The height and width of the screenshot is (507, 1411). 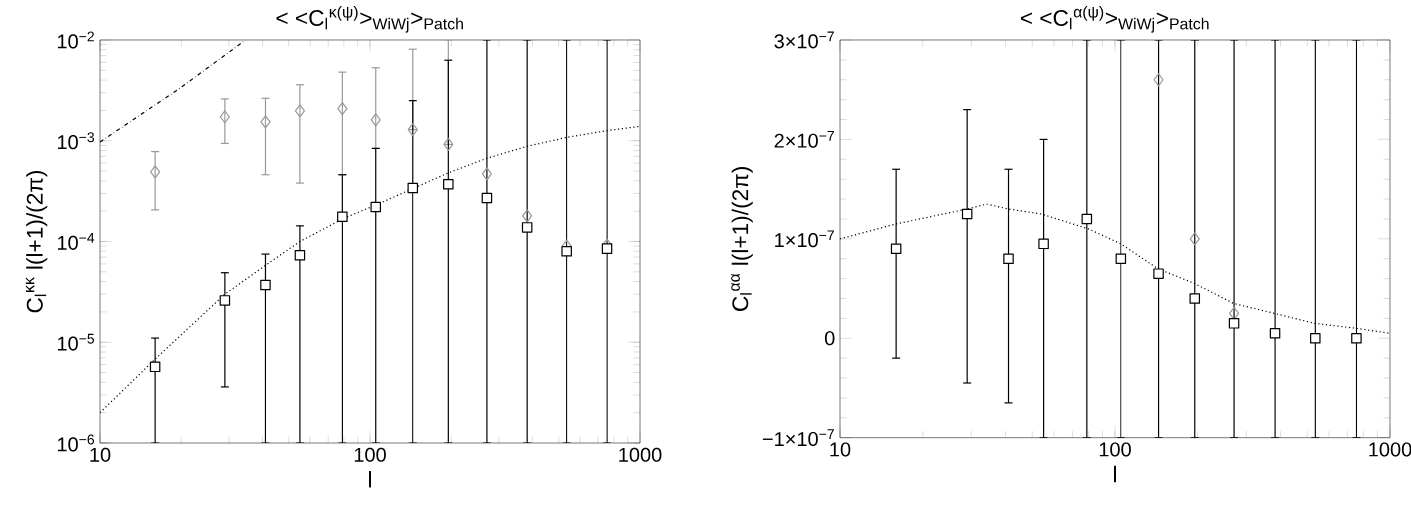 I want to click on y-tick-label: 3×10$^{−7}$, so click(x=804, y=40).